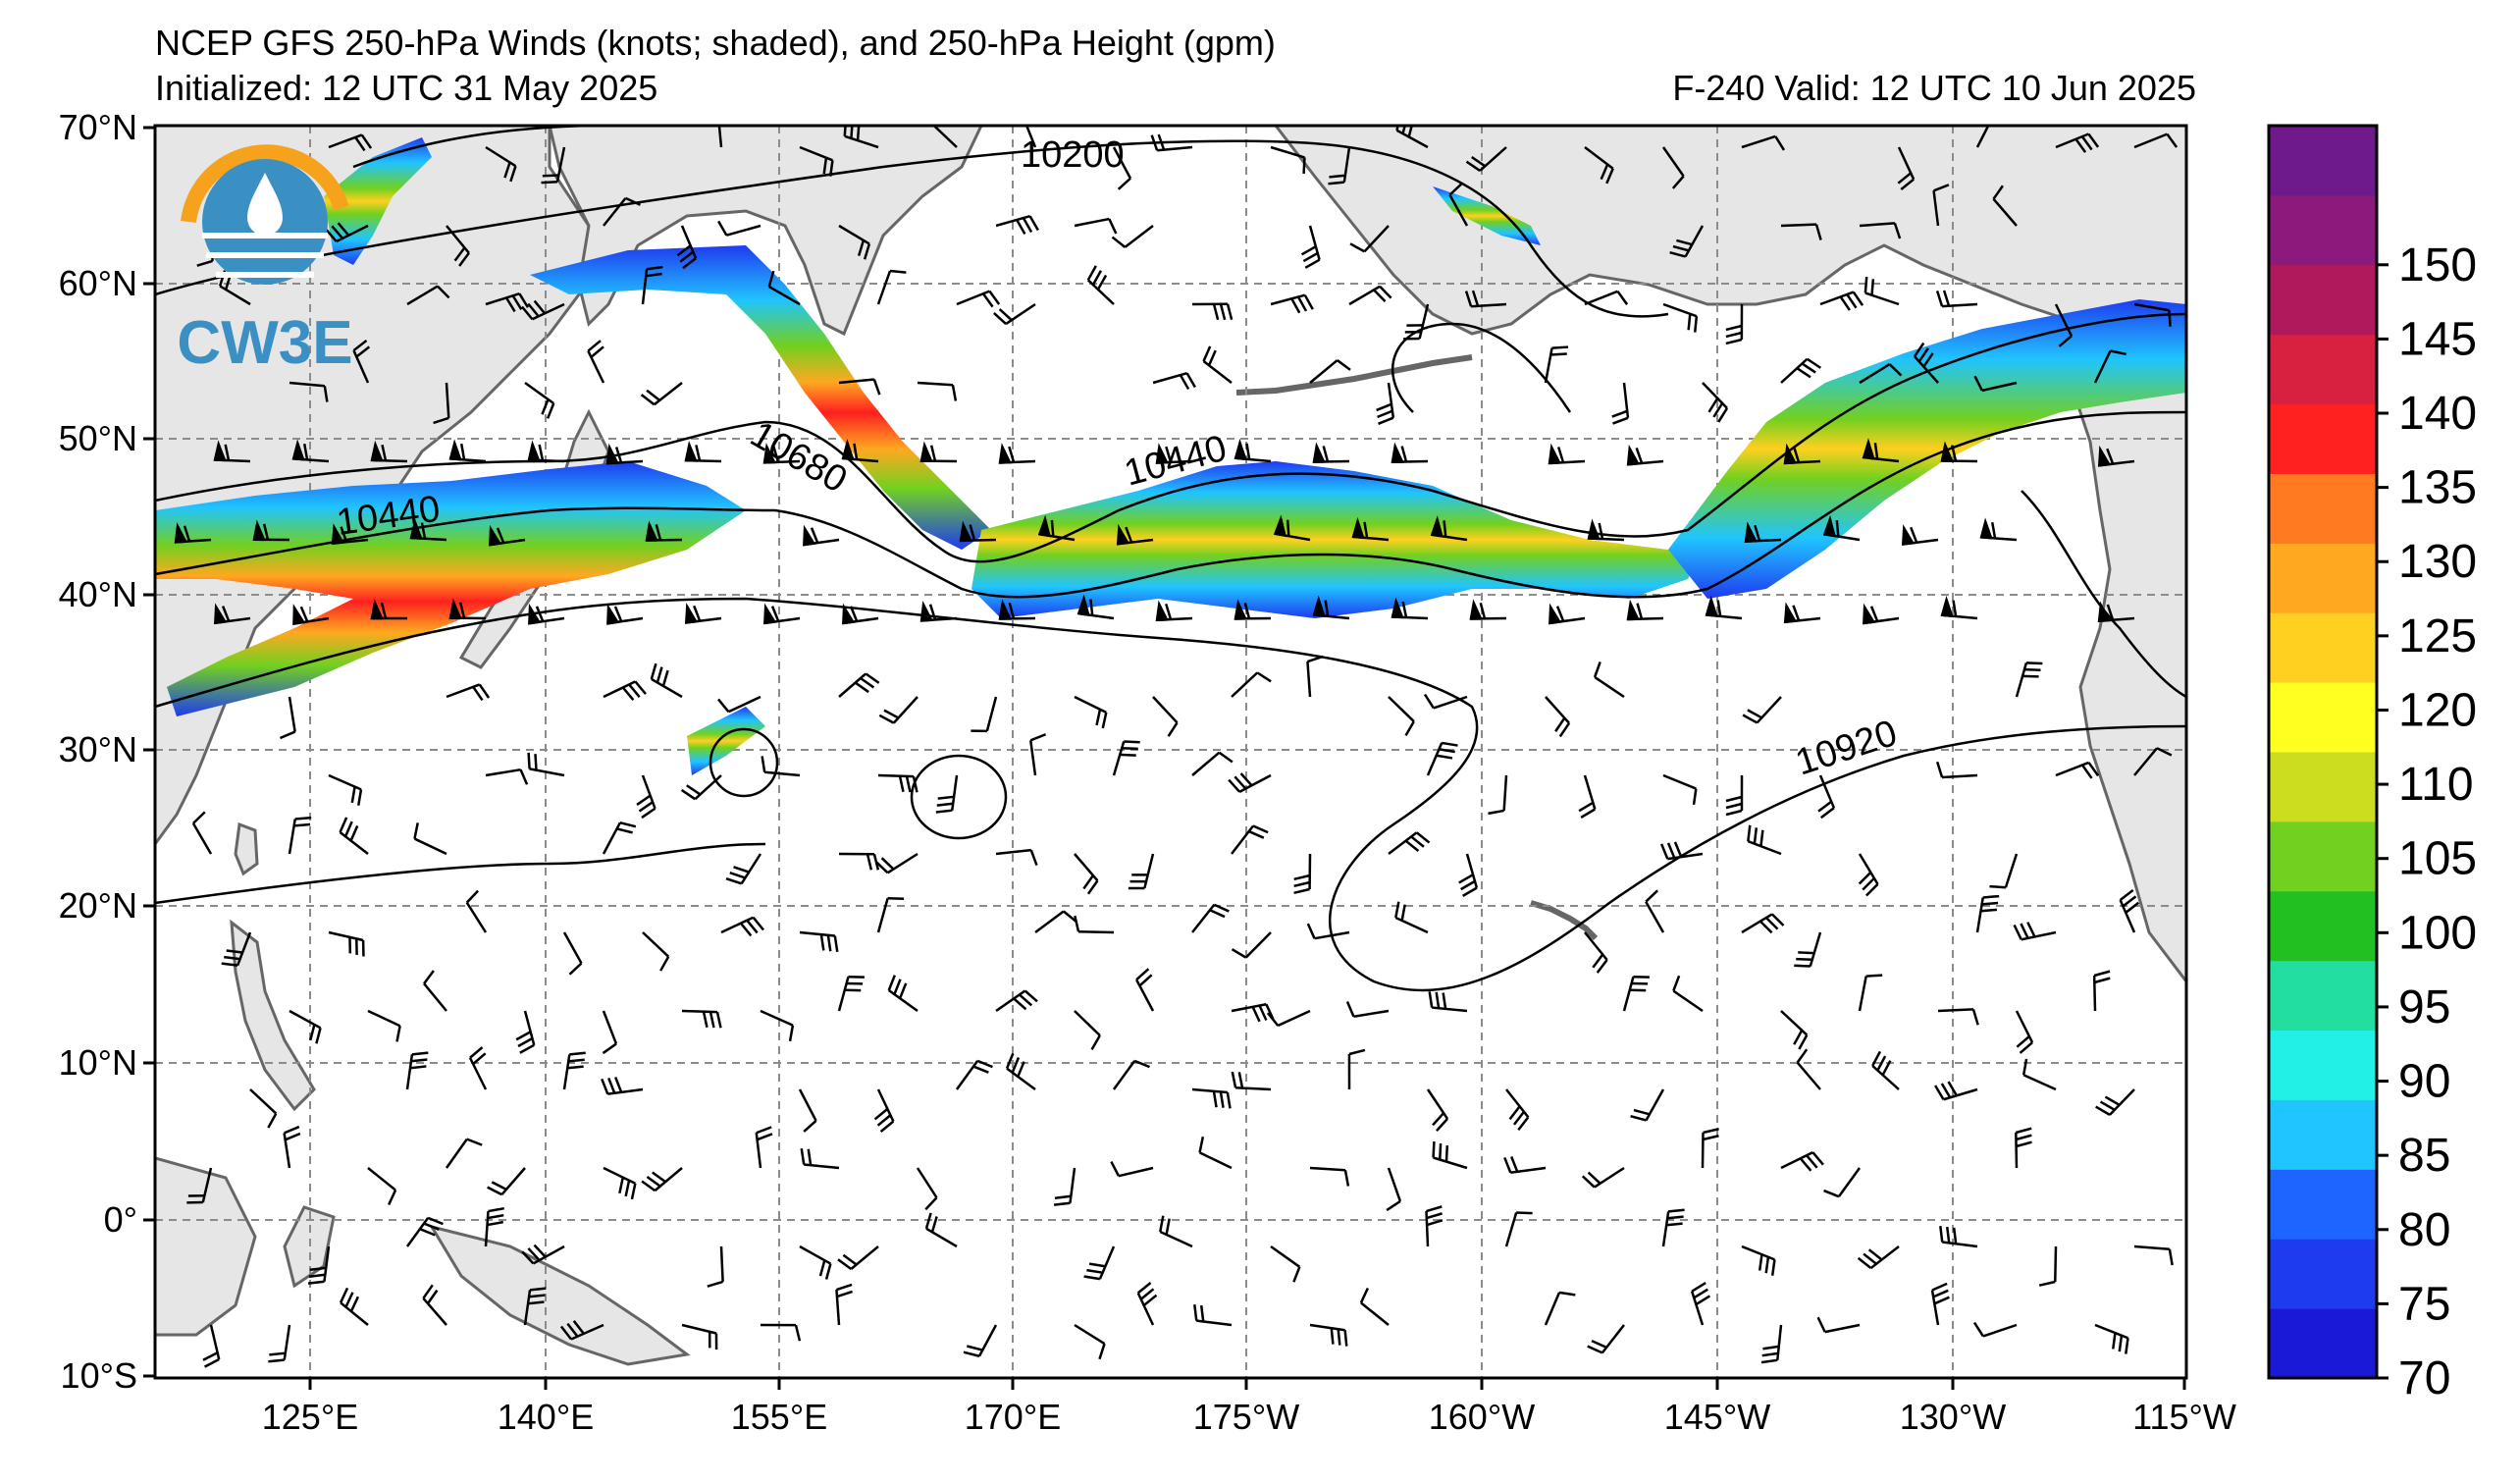  I want to click on lat-label-70n: 70°N, so click(98, 127).